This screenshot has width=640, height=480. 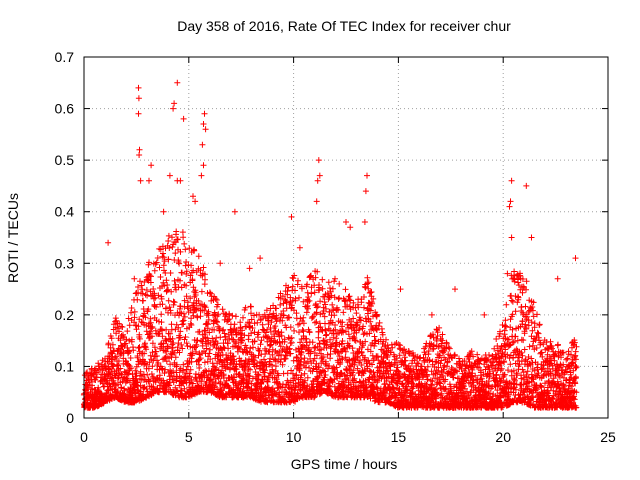 I want to click on y-tick-label: 0.5, so click(x=65, y=160).